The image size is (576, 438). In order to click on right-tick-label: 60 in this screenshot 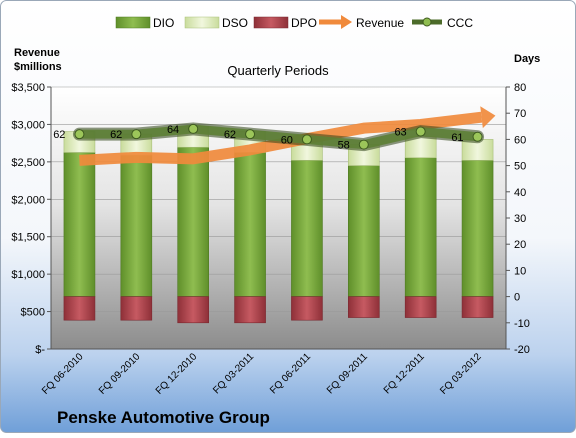, I will do `click(520, 140)`.